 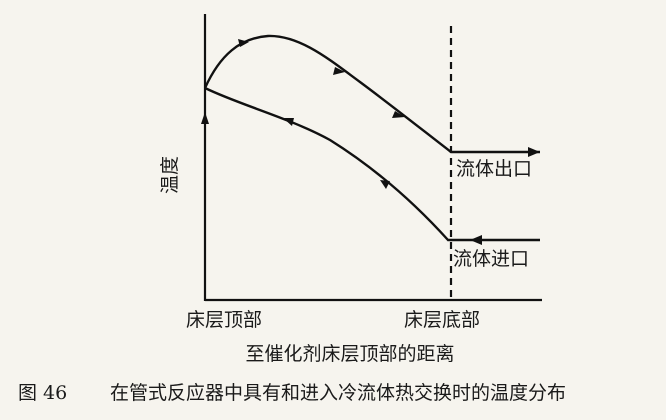 I want to click on x-axis-label: 至催化剂床层顶部的距离, so click(x=349, y=354).